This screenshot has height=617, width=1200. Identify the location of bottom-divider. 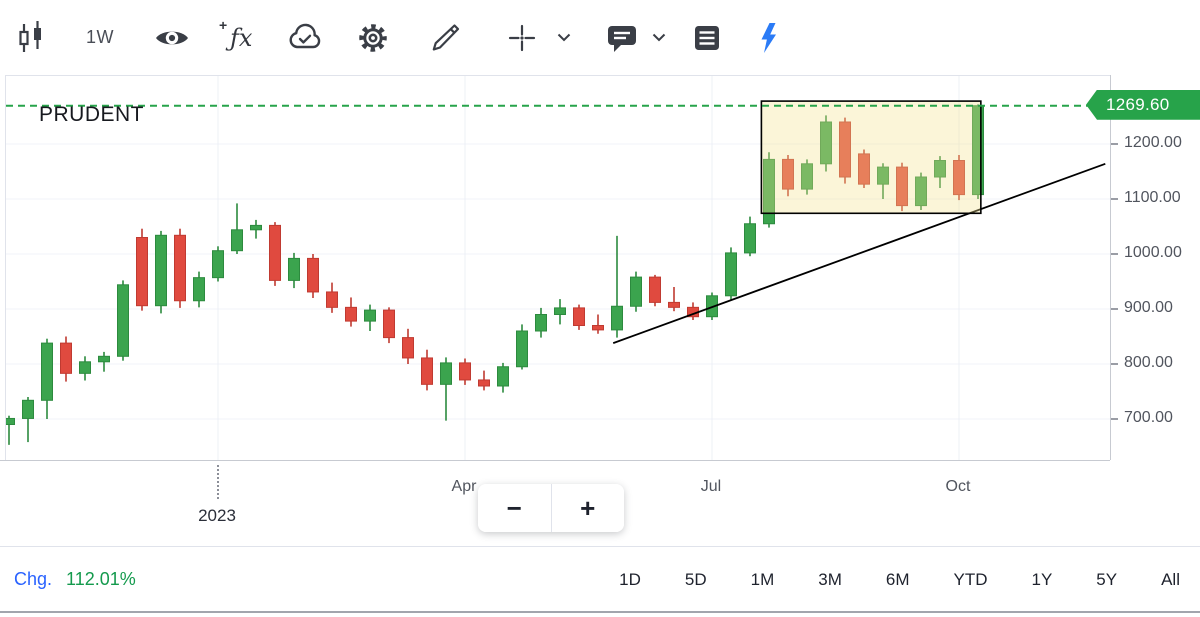
(600, 612).